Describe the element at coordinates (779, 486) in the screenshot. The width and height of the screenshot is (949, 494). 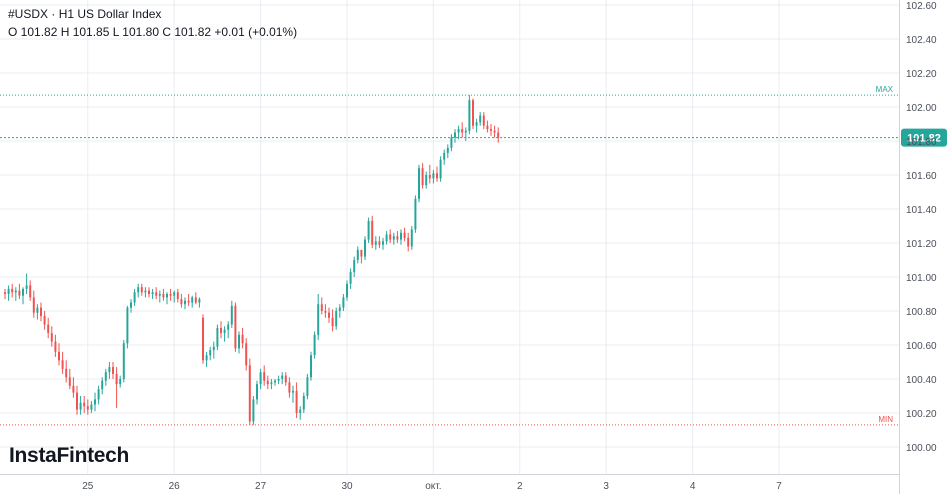
I see `x-tick-label: 7` at that location.